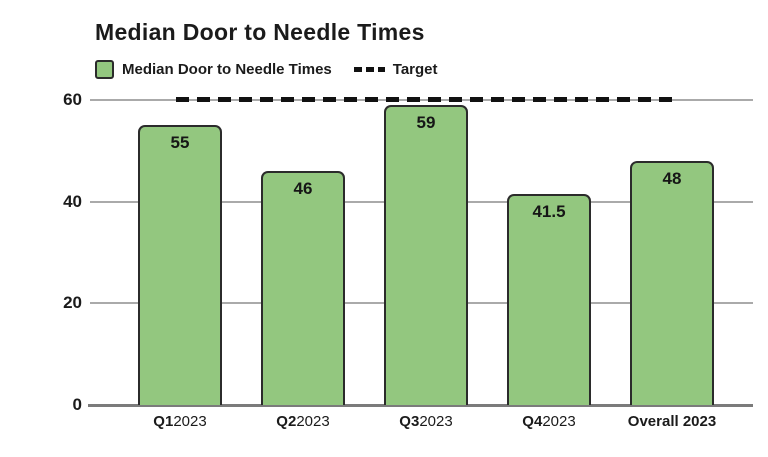  Describe the element at coordinates (77, 404) in the screenshot. I see `y-axis-tick-label: 0` at that location.